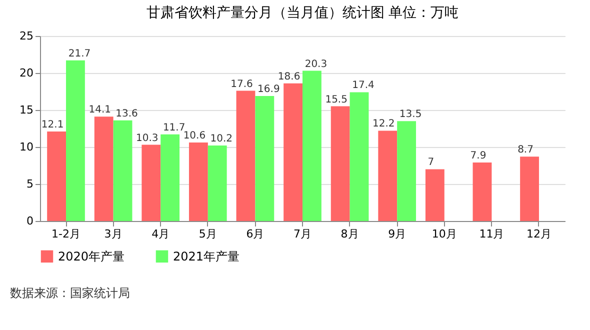 This screenshot has width=590, height=330. Describe the element at coordinates (410, 114) in the screenshot. I see `data-label: 13.5` at that location.